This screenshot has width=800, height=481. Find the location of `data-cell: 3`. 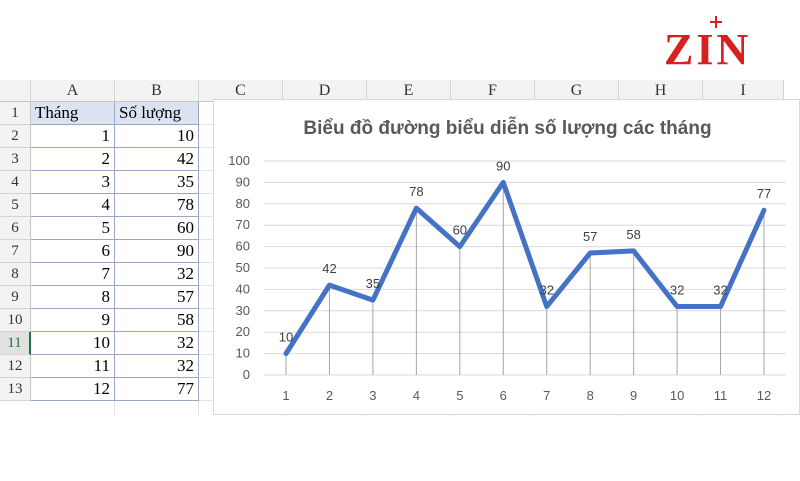

data-cell: 3 is located at coordinates (73, 182).